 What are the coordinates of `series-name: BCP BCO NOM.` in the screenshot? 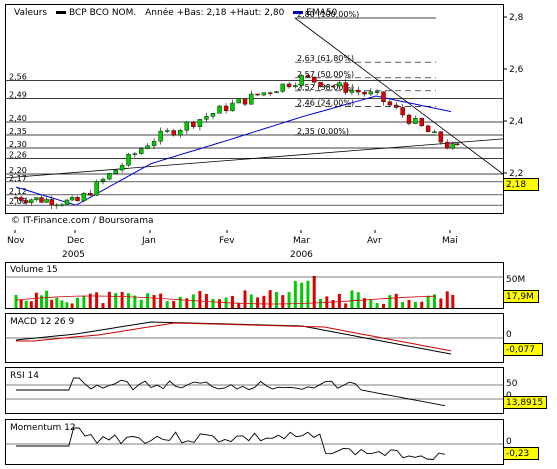 It's located at (102, 13).